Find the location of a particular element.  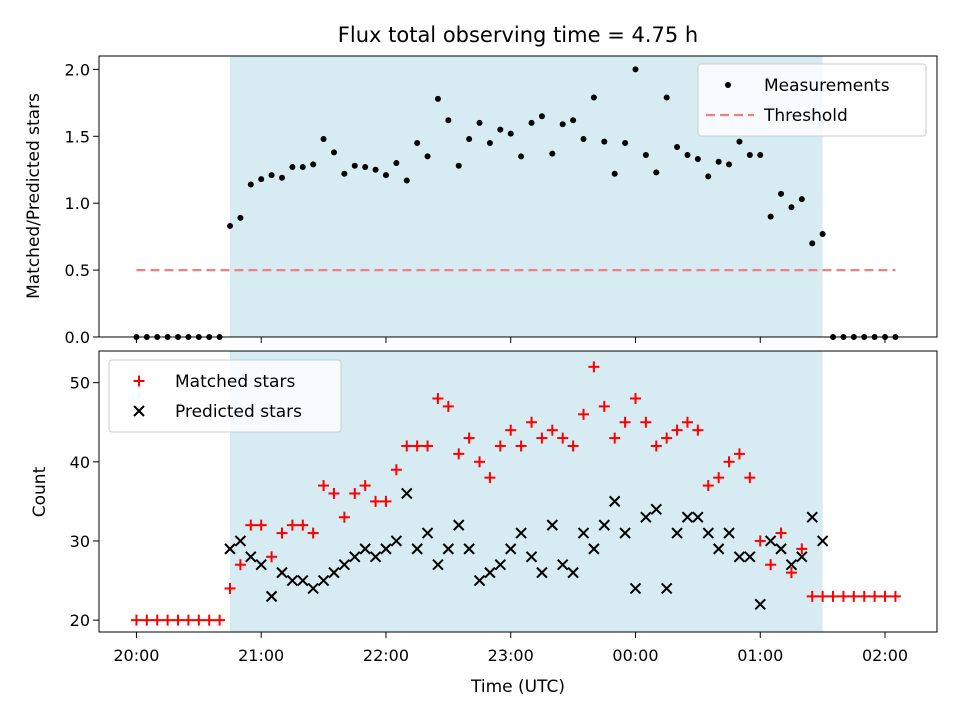

bottom-y-tick-label: 30 is located at coordinates (80, 541).